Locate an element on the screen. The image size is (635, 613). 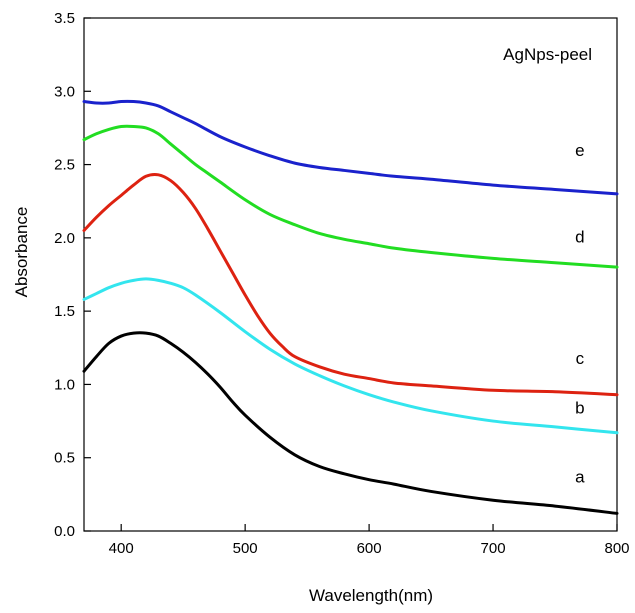
series-label-layer: e d c b a is located at coordinates (580, 314).